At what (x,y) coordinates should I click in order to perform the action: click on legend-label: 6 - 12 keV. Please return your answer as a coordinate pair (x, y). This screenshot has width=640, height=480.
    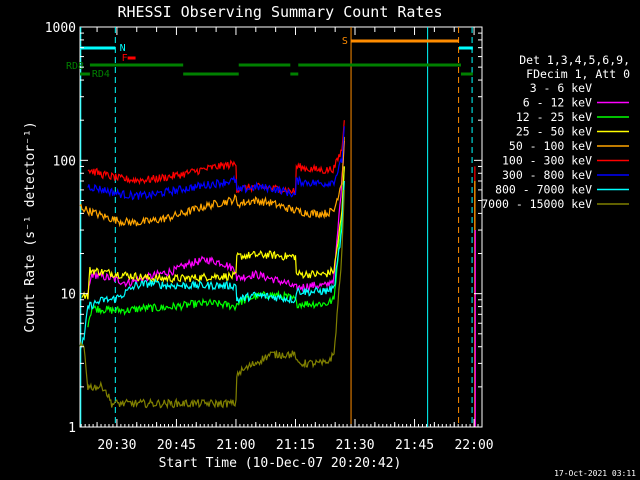
    Looking at the image, I should click on (557, 103).